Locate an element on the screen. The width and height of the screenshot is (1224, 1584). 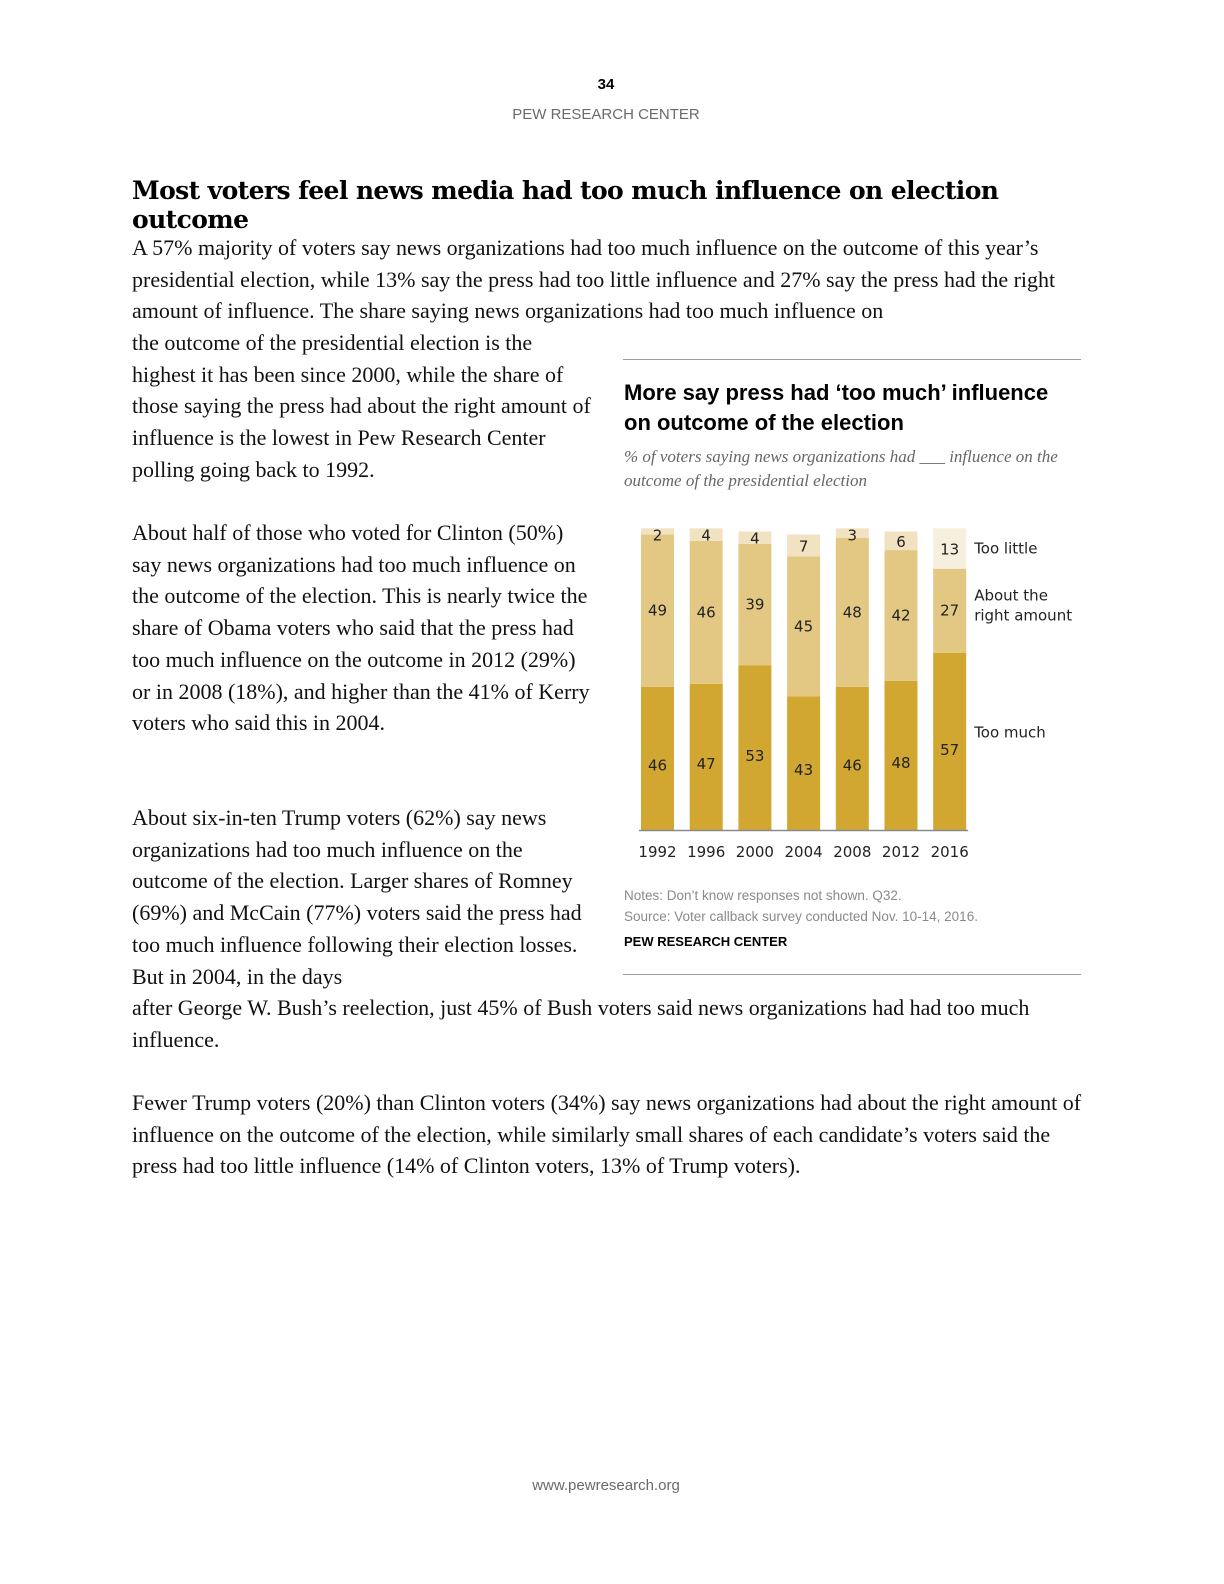
footer-url: www.pewresearch.org is located at coordinates (606, 1485).